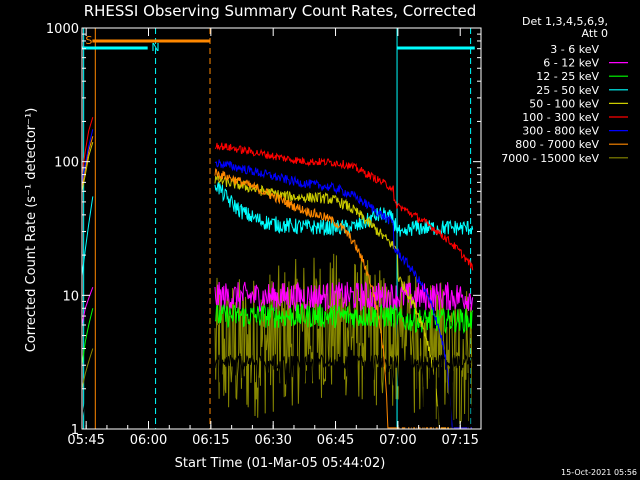 This screenshot has height=480, width=640. What do you see at coordinates (565, 21) in the screenshot?
I see `legend-header: Det 1,3,4,5,6,9,` at bounding box center [565, 21].